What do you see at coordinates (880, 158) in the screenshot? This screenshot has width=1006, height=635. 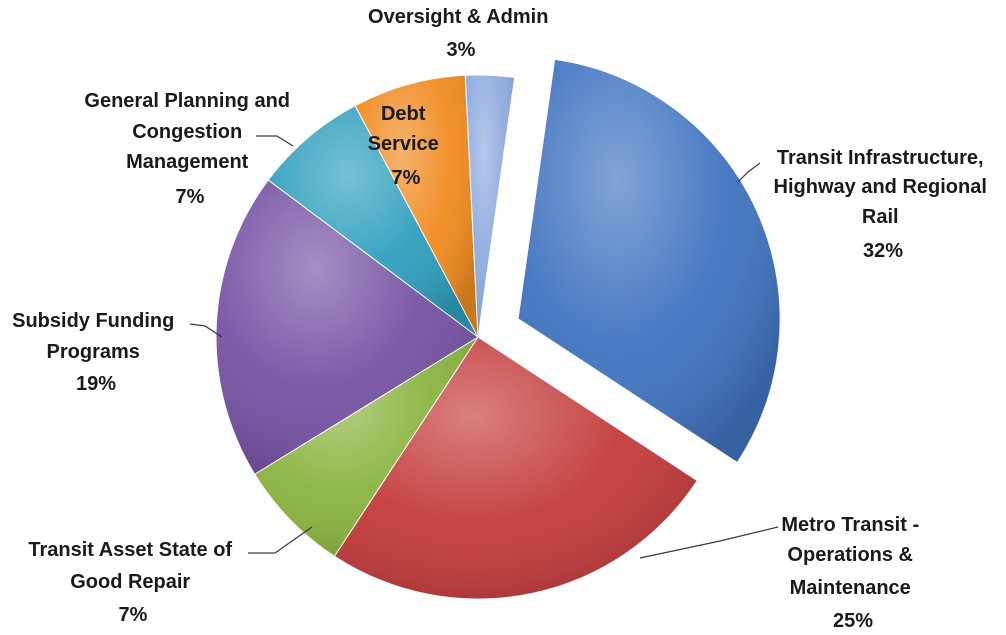 I see `label-line: Transit Infrastructure,` at bounding box center [880, 158].